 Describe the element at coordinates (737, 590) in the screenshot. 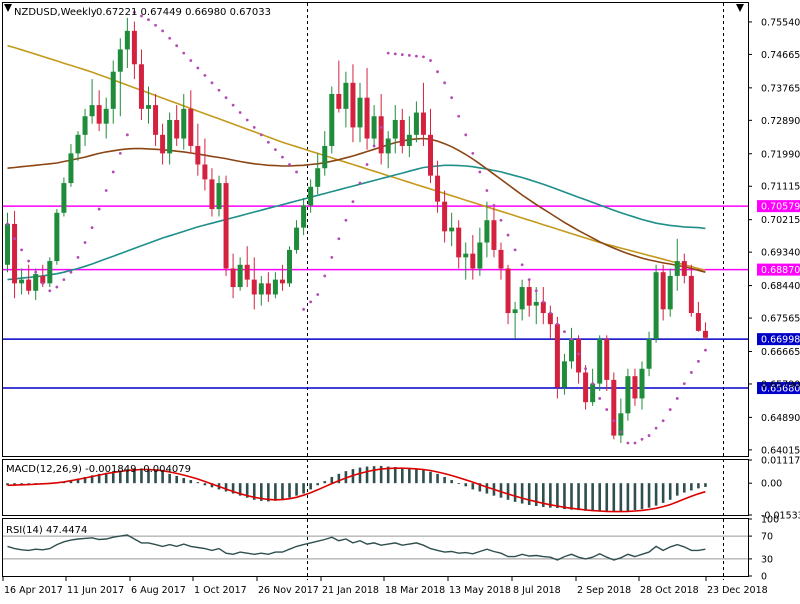

I see `time-tick-label: 23 Dec 2018` at that location.